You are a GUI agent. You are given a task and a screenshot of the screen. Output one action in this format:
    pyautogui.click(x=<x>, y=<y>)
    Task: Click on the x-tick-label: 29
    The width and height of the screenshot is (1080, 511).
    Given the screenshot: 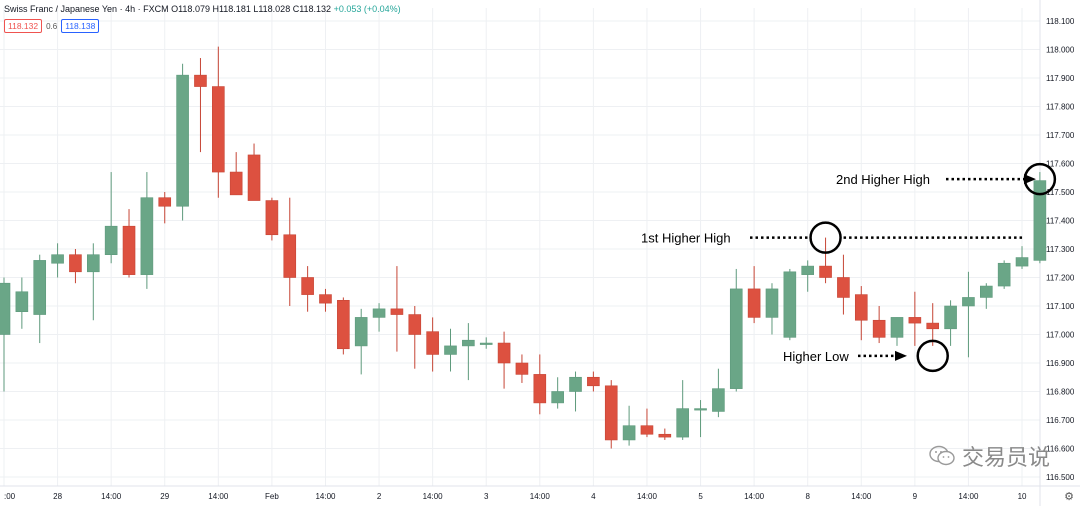 What is the action you would take?
    pyautogui.click(x=164, y=496)
    